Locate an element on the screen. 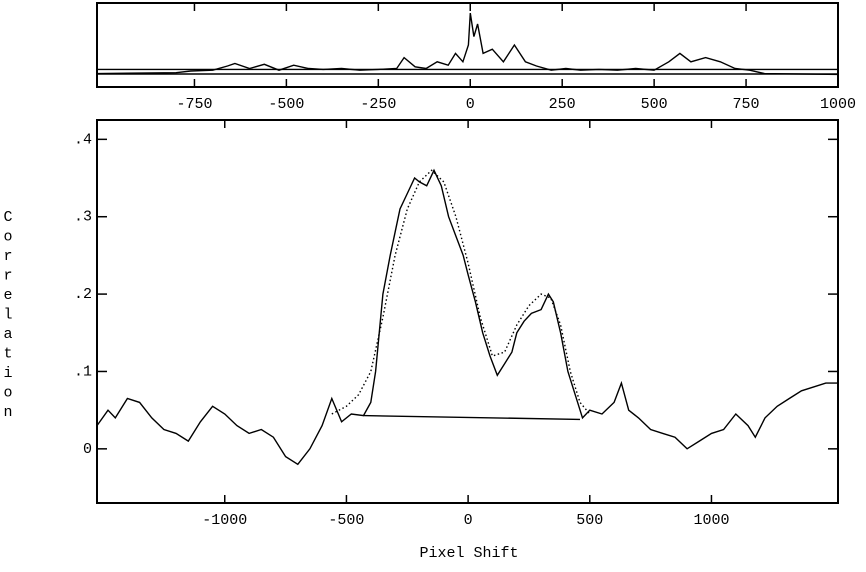 The height and width of the screenshot is (572, 866). x-tick-label: 250 is located at coordinates (562, 104).